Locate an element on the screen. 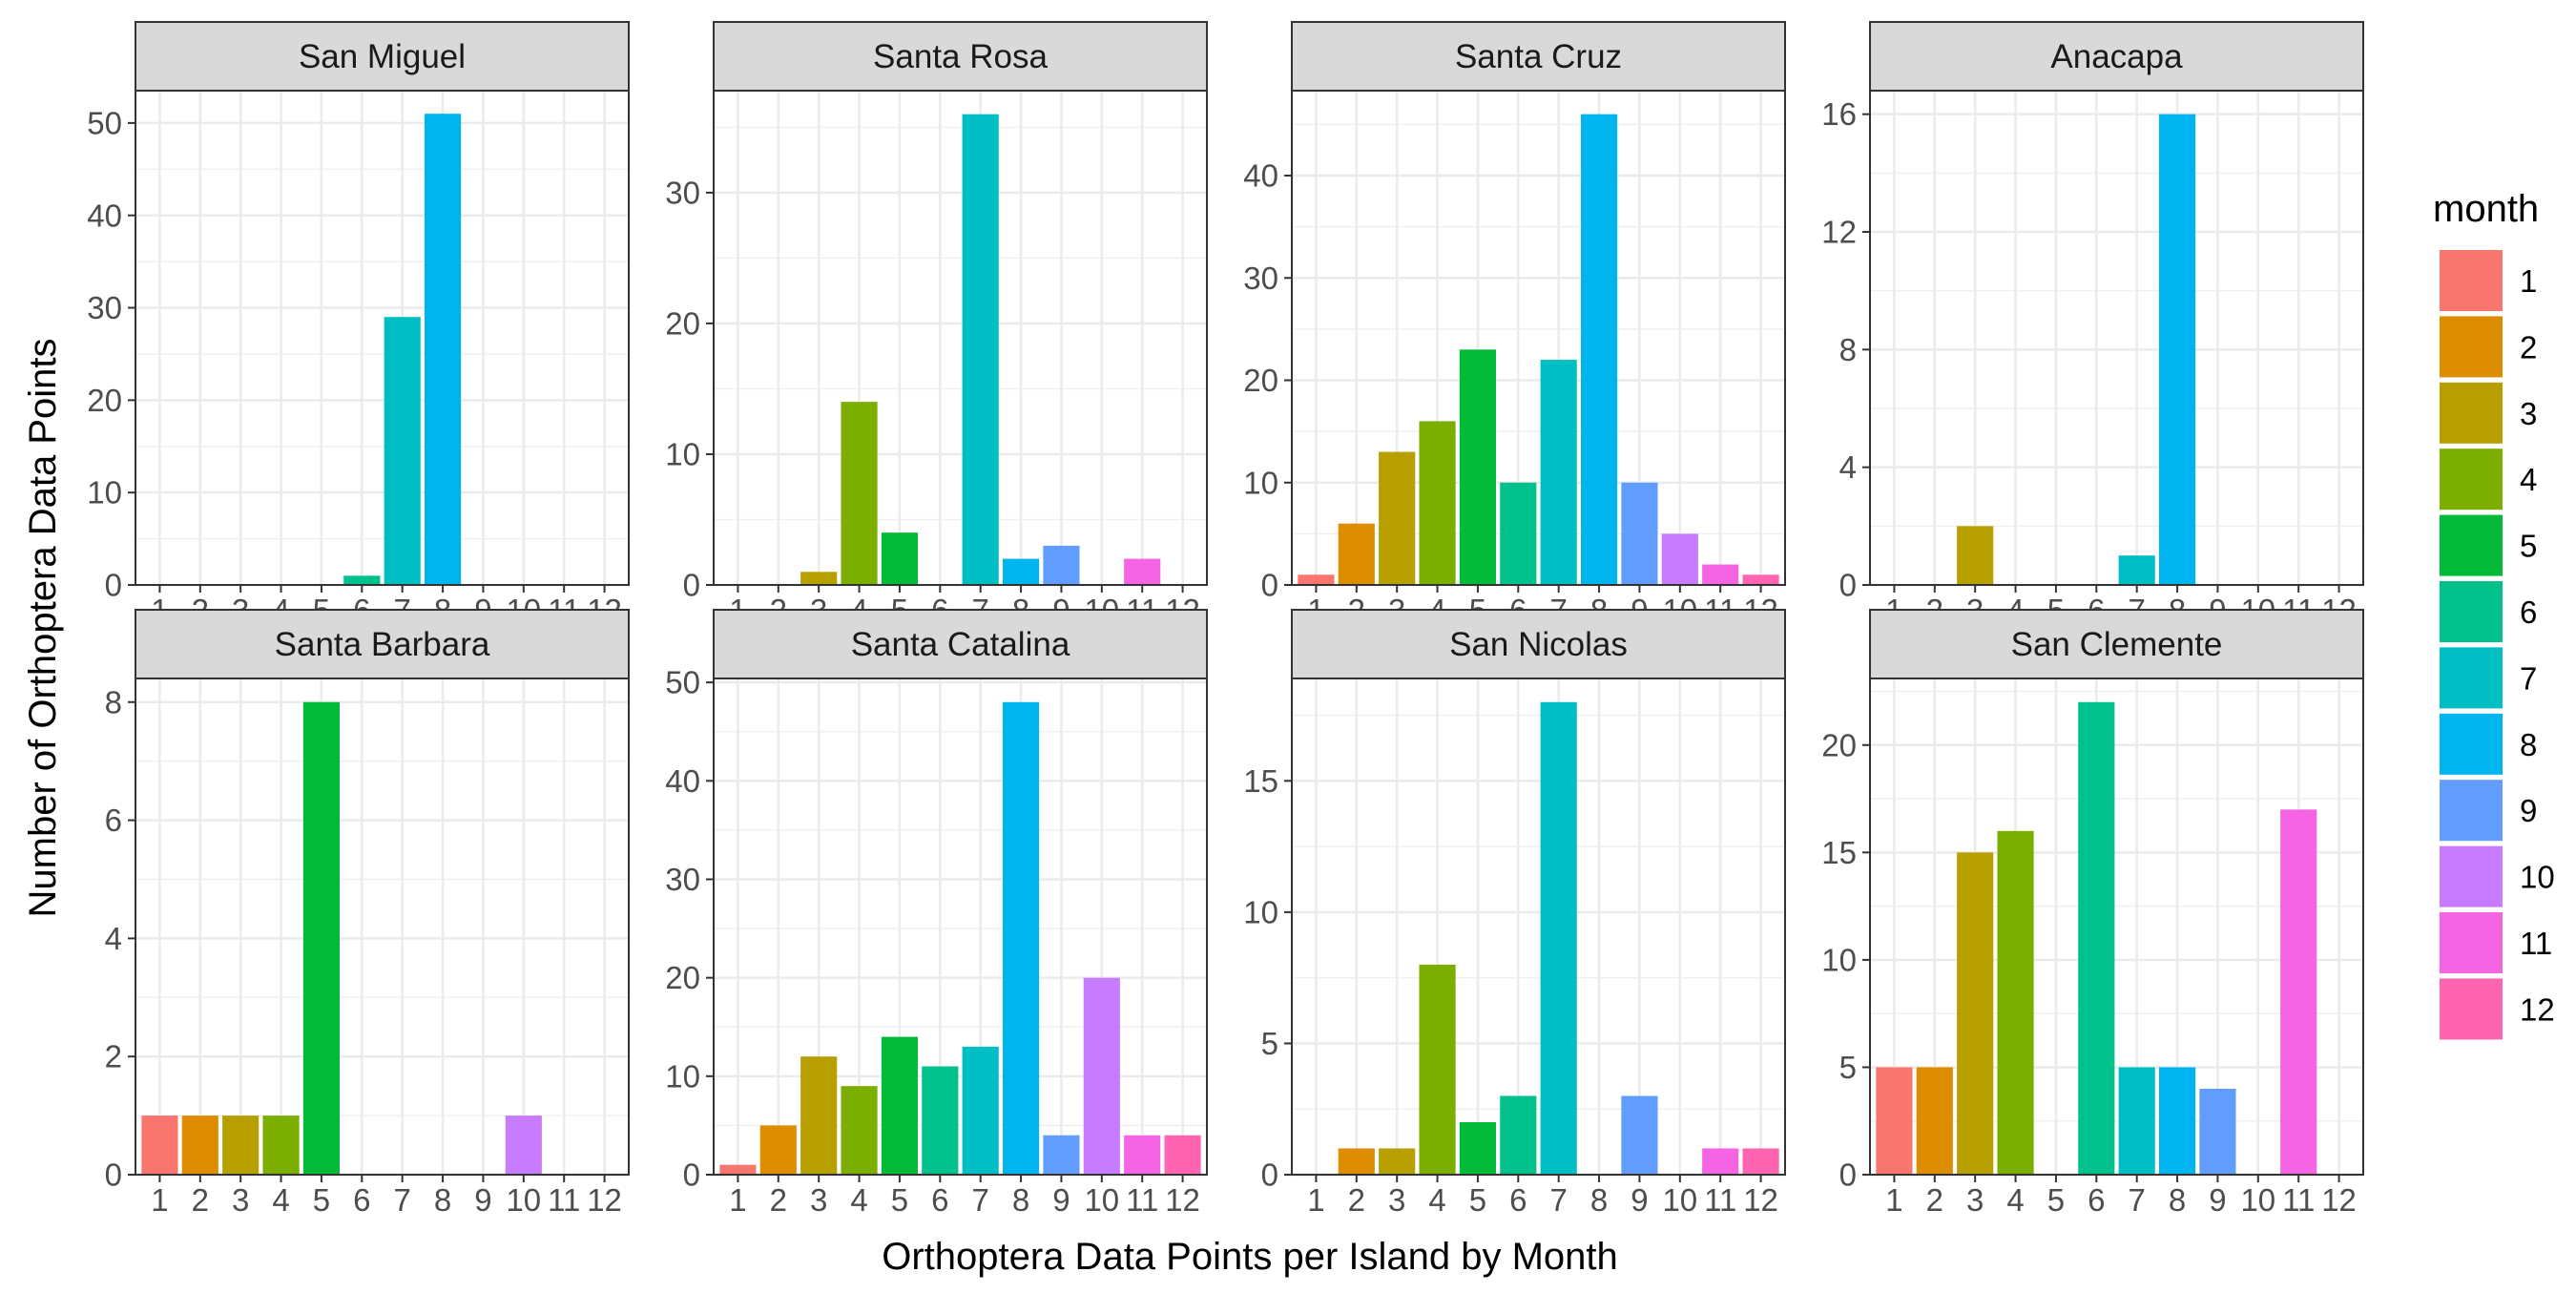  facet-strip-san-clemente is located at coordinates (2116, 644).